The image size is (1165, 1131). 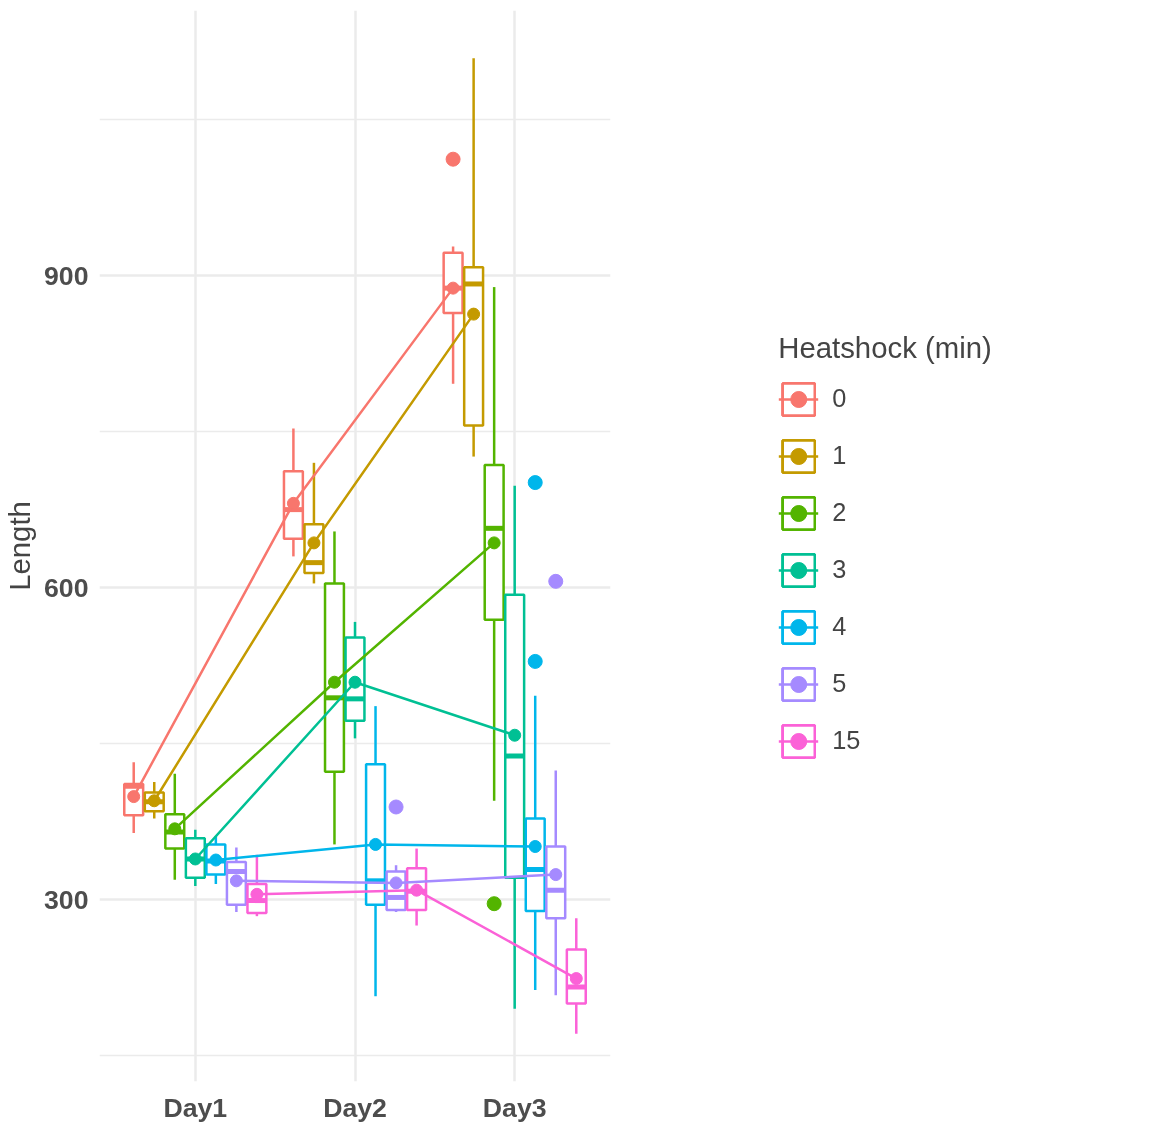 What do you see at coordinates (840, 398) in the screenshot?
I see `legend-label: 0` at bounding box center [840, 398].